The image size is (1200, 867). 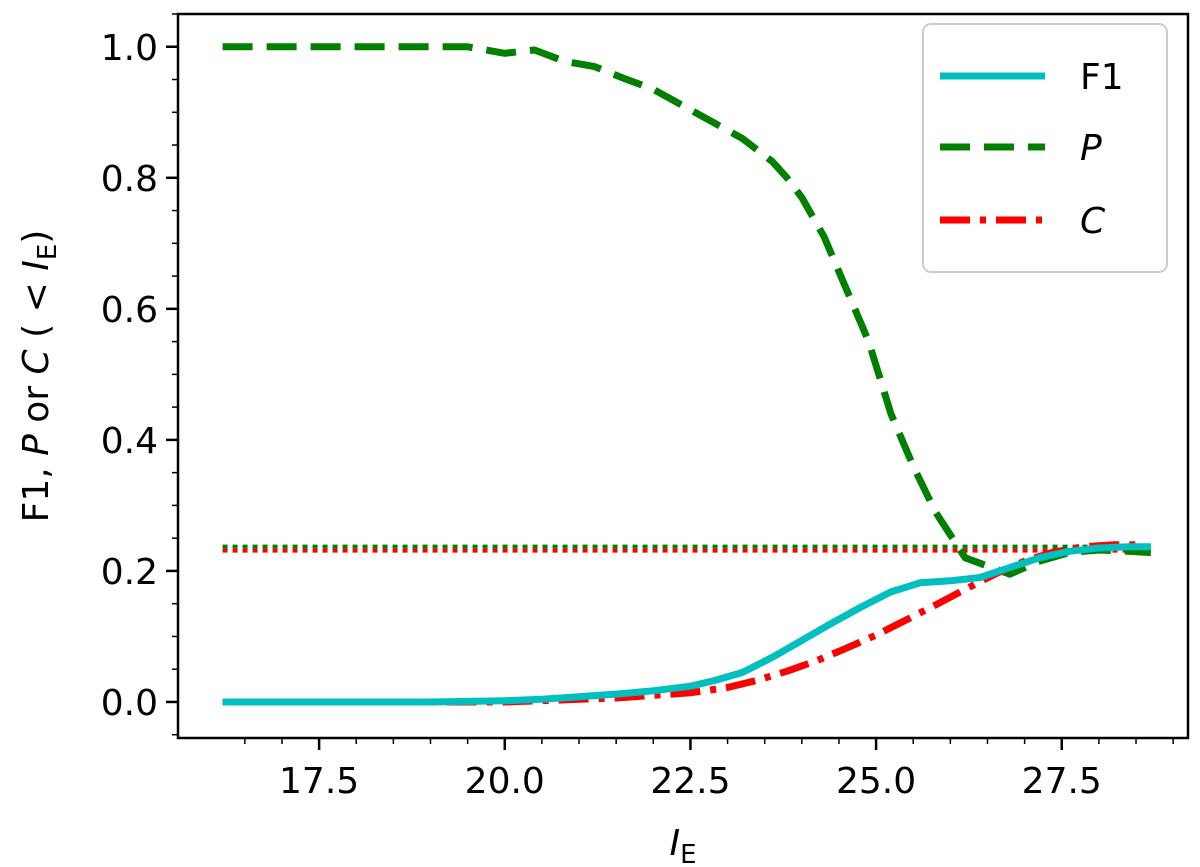 What do you see at coordinates (690, 781) in the screenshot?
I see `x-tick-label: 22.5` at bounding box center [690, 781].